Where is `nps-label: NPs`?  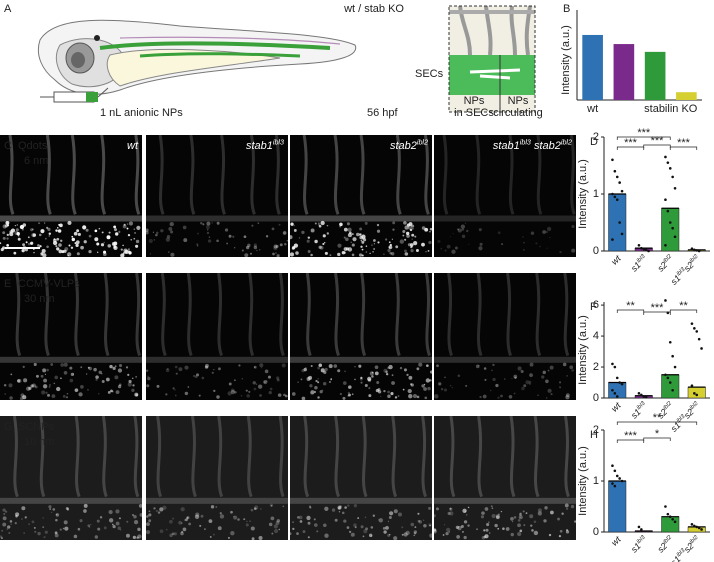 nps-label: NPs is located at coordinates (474, 101).